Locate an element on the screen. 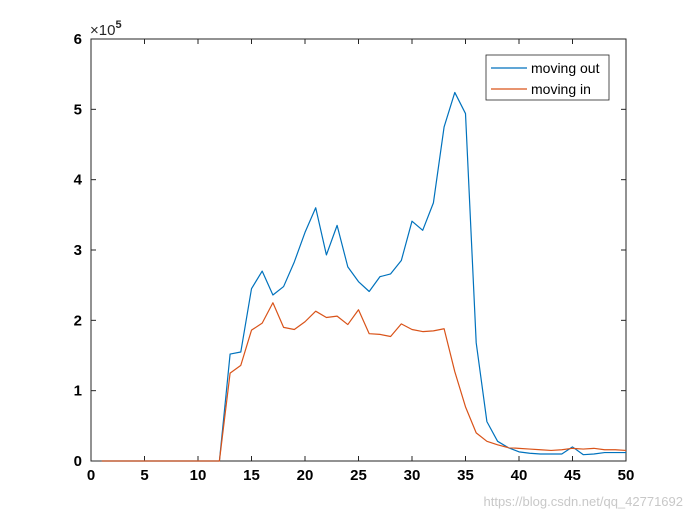  legend: moving out moving in is located at coordinates (547, 77).